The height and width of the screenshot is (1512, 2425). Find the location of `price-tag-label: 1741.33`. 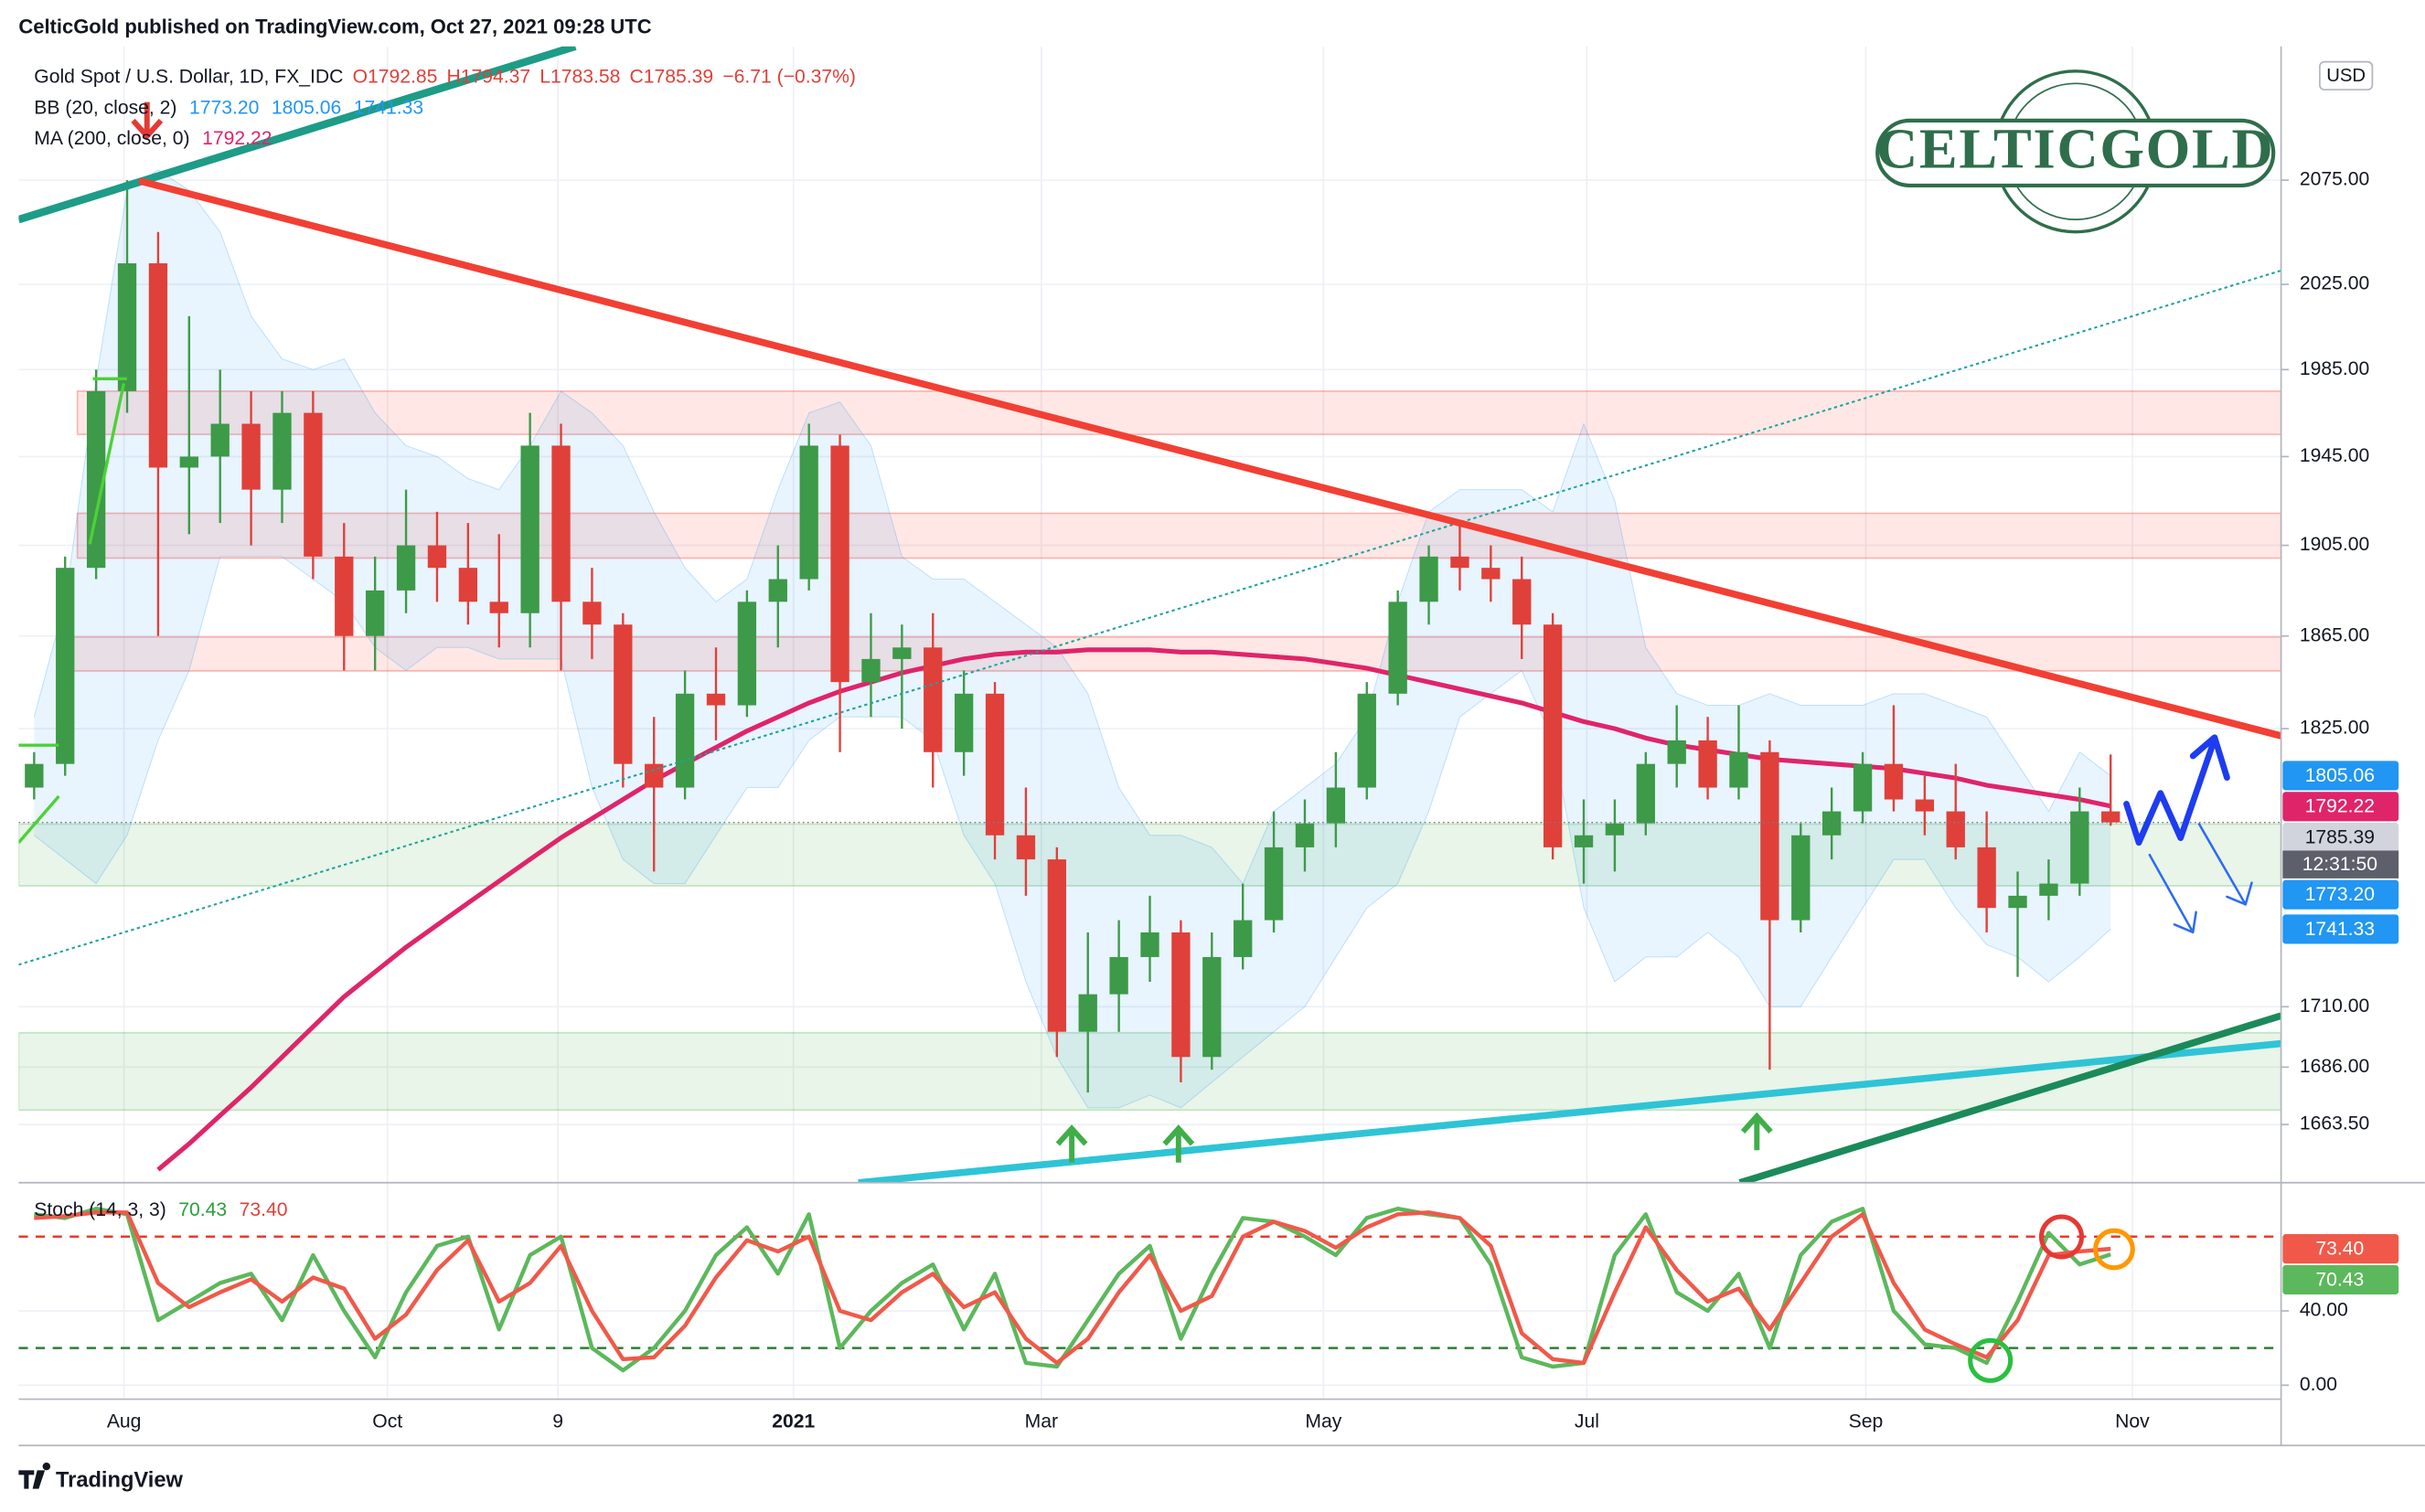

price-tag-label: 1741.33 is located at coordinates (2340, 929).